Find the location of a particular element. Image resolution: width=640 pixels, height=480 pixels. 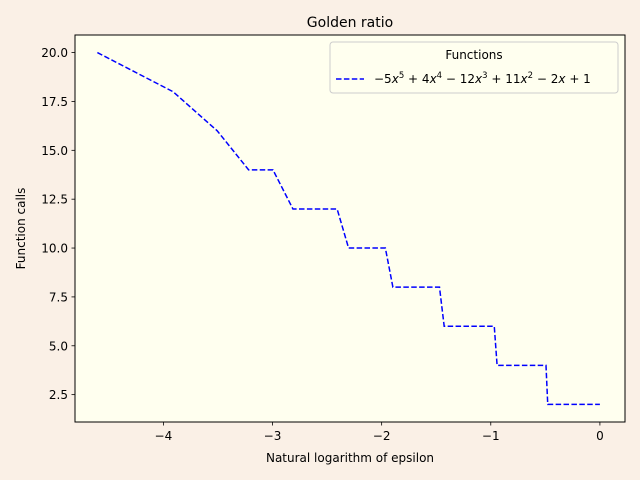

y-tick-label: 5.0 is located at coordinates (58, 346).